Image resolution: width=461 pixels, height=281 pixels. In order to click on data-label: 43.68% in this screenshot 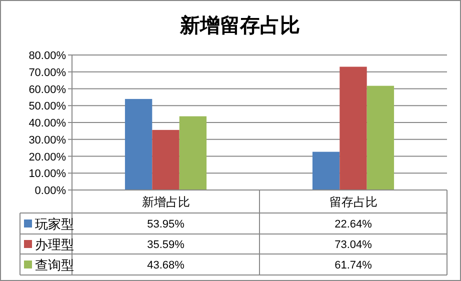, I will do `click(166, 266)`.